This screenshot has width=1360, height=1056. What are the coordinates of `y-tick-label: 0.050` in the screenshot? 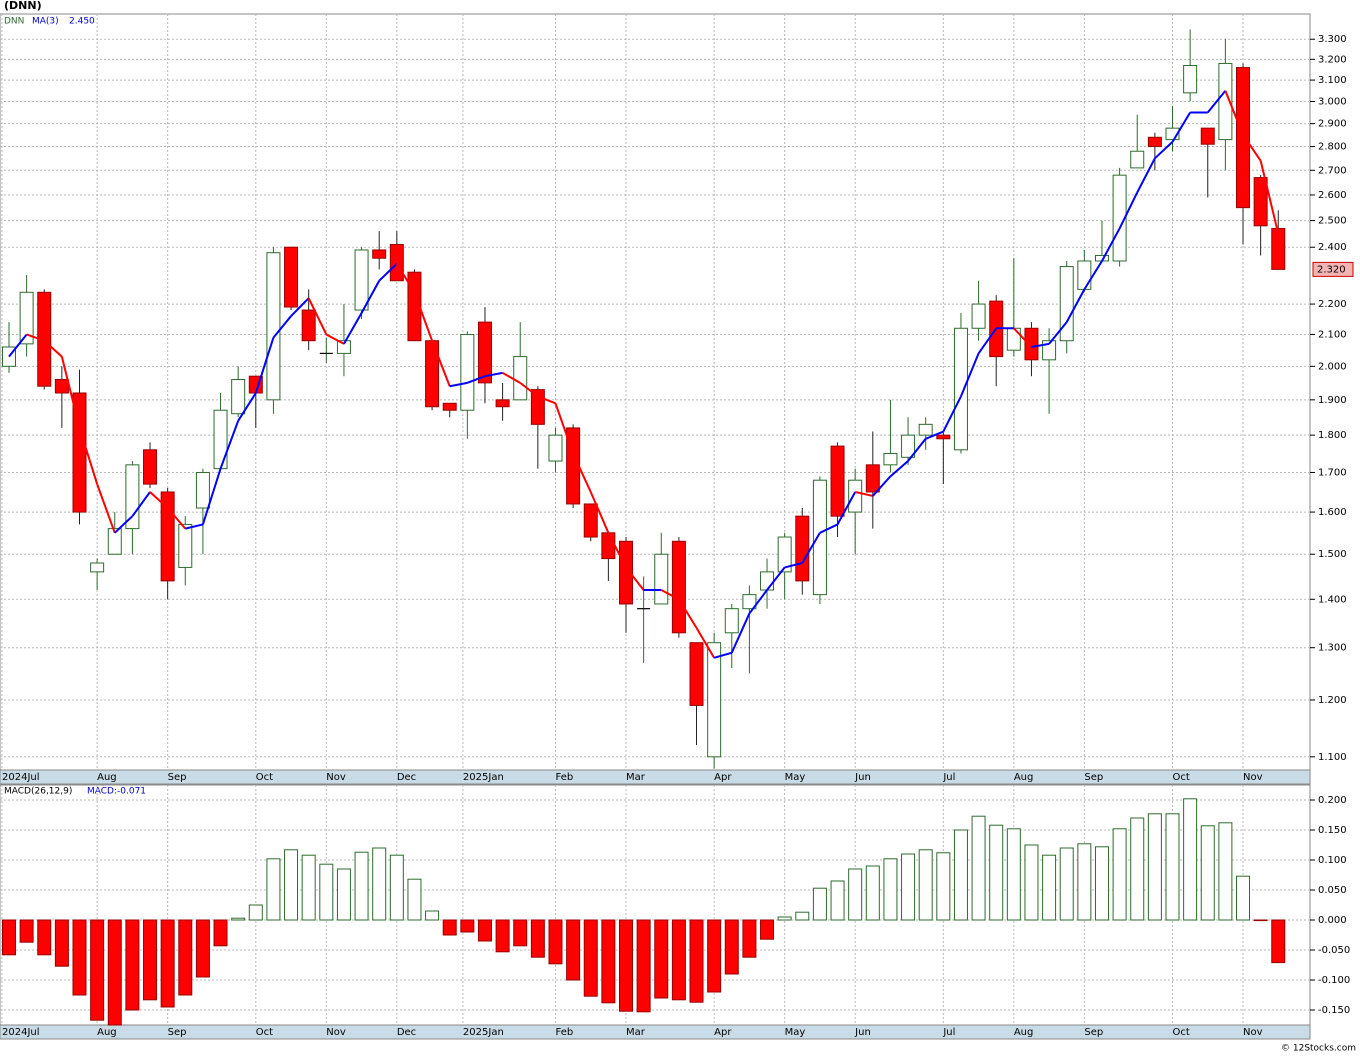 It's located at (1332, 890).